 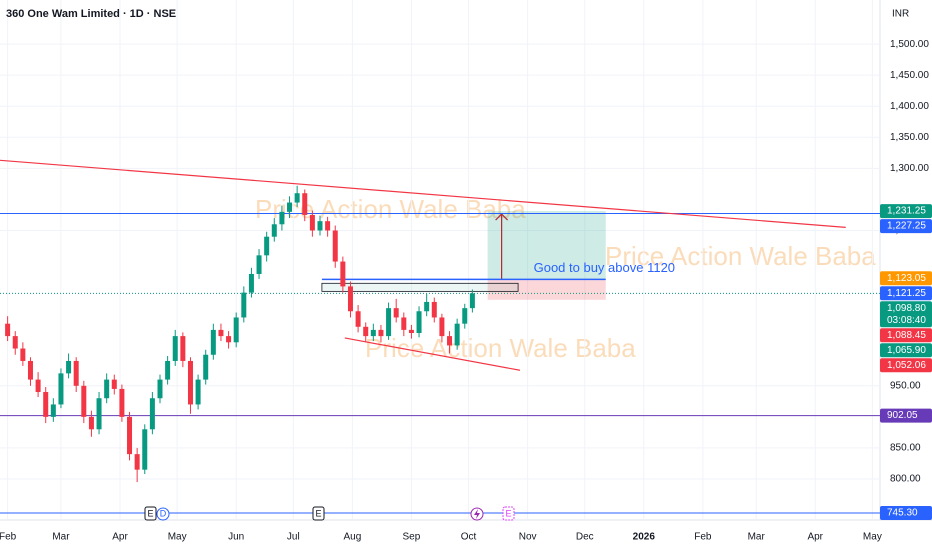 What do you see at coordinates (500, 348) in the screenshot?
I see `watermark: Price Action Wale Baba` at bounding box center [500, 348].